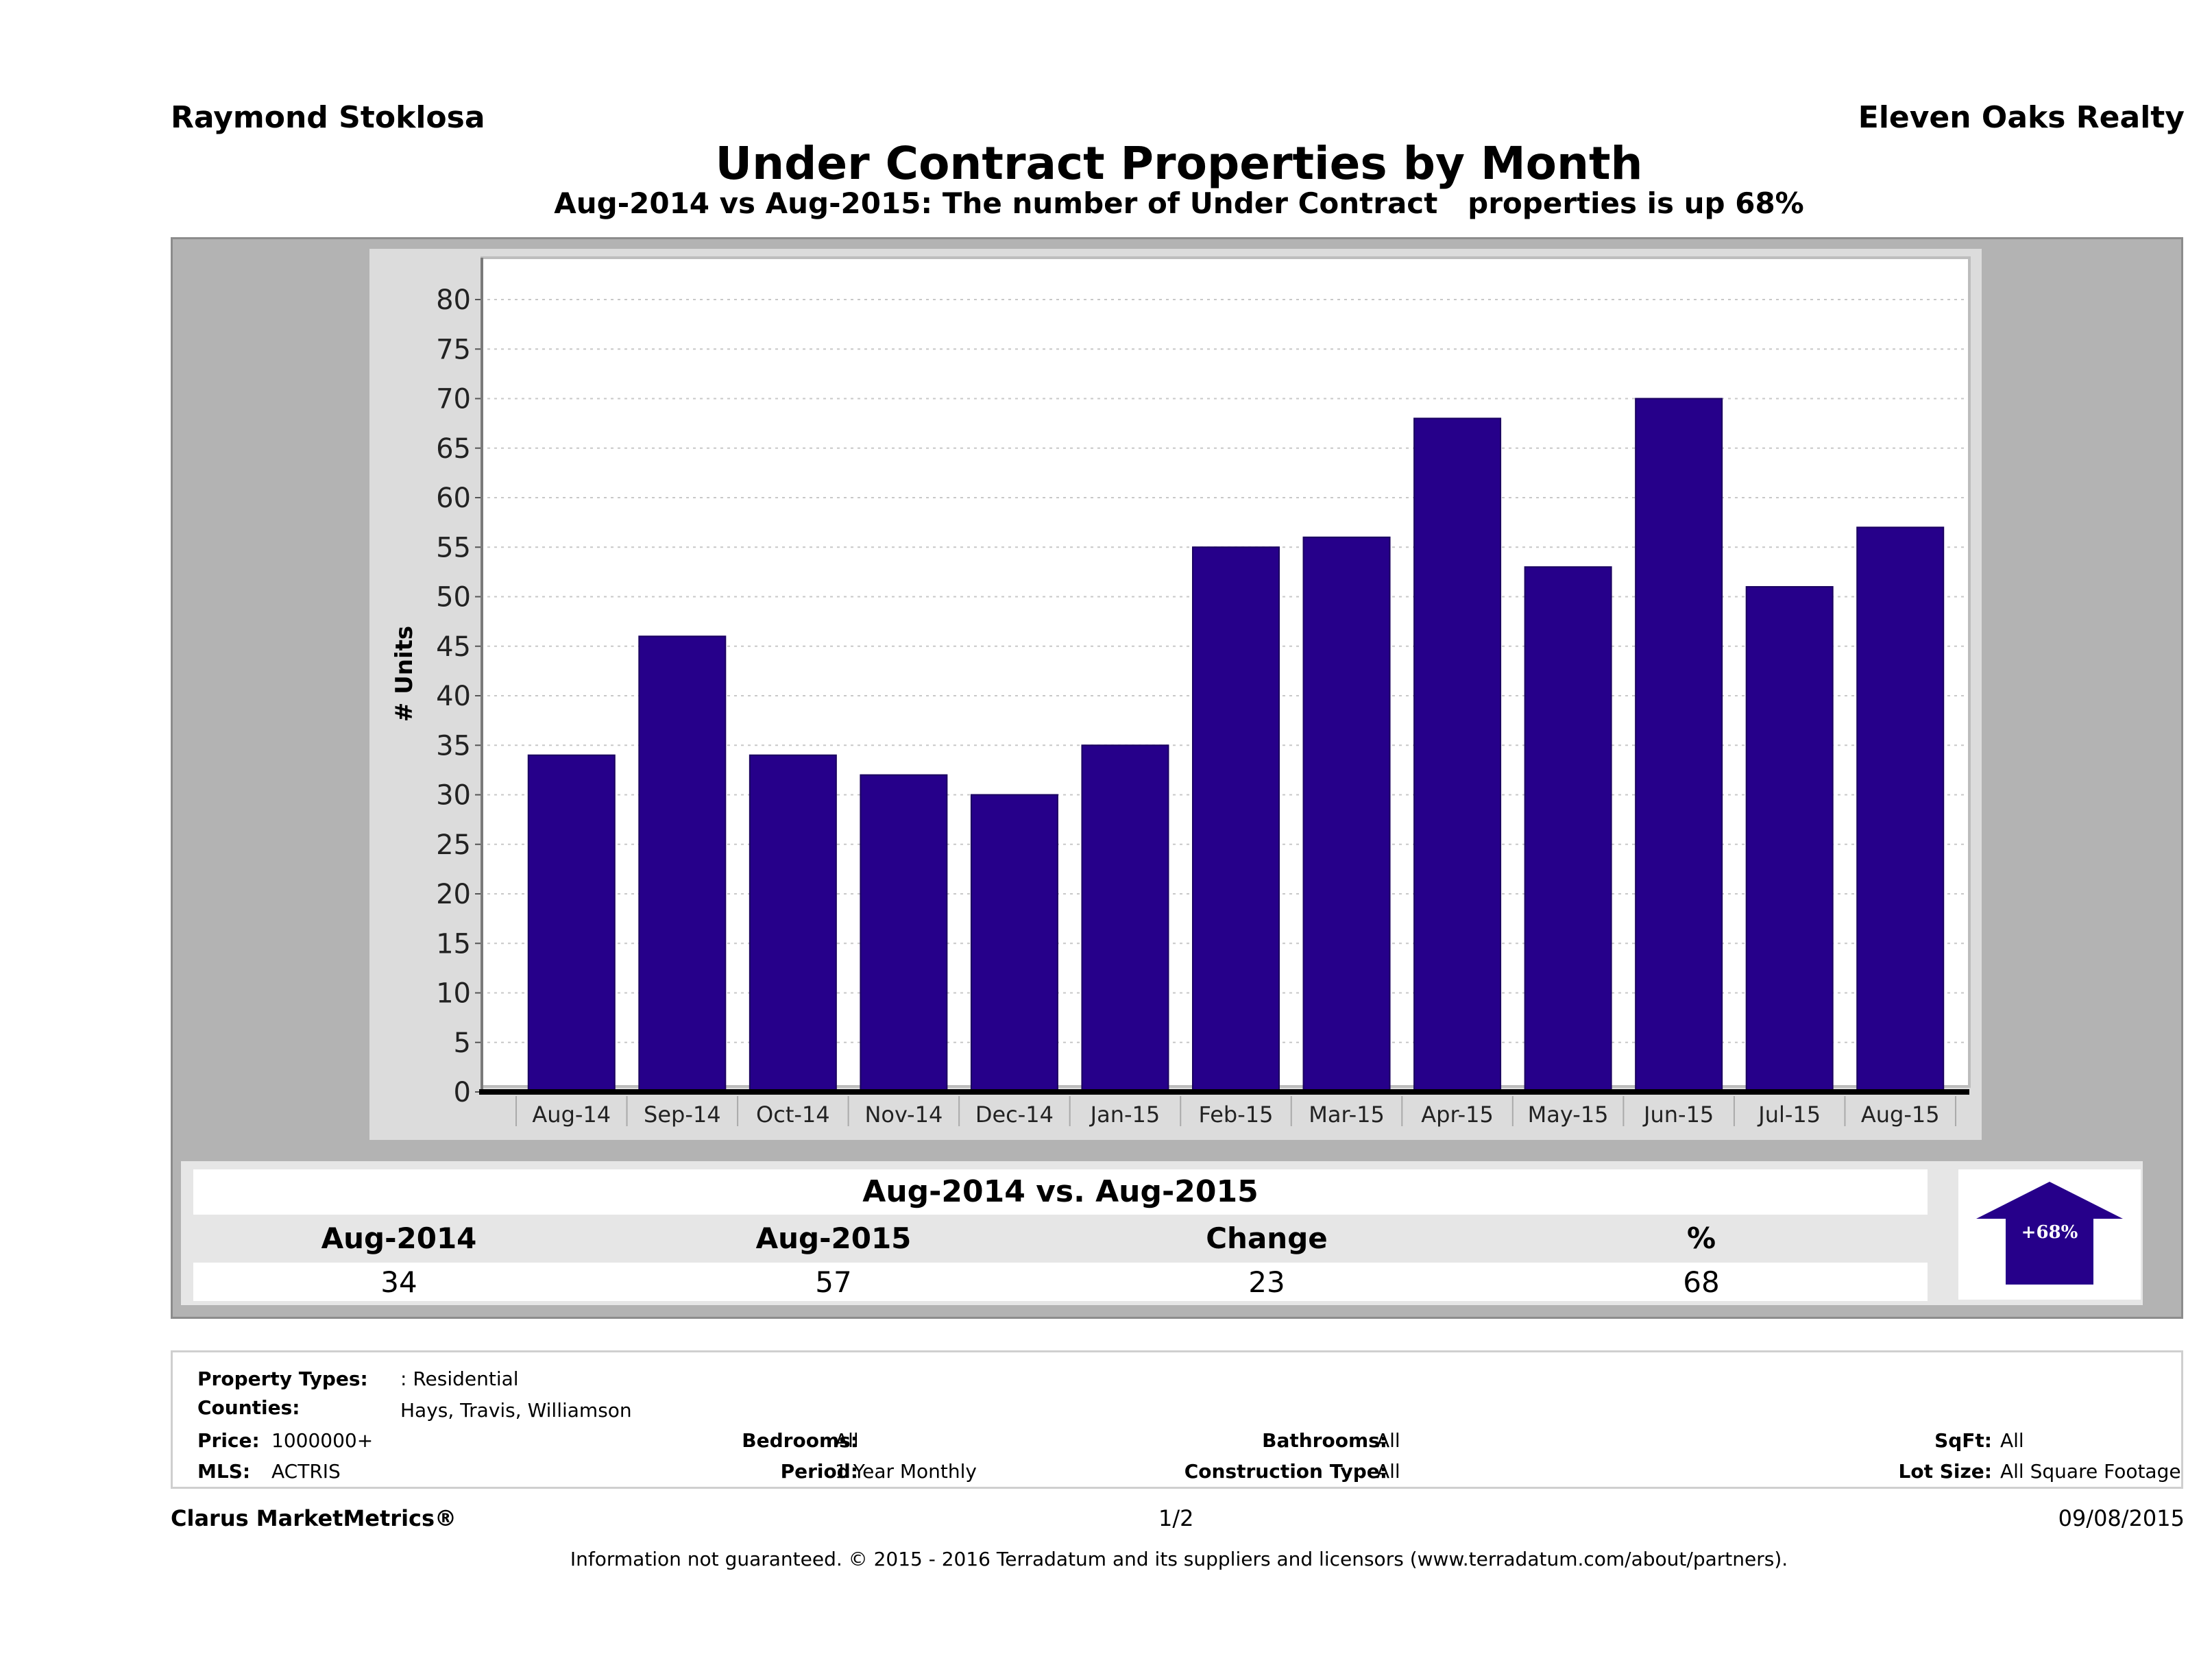 The height and width of the screenshot is (1678, 2212). I want to click on y-tick-label: 80, so click(454, 300).